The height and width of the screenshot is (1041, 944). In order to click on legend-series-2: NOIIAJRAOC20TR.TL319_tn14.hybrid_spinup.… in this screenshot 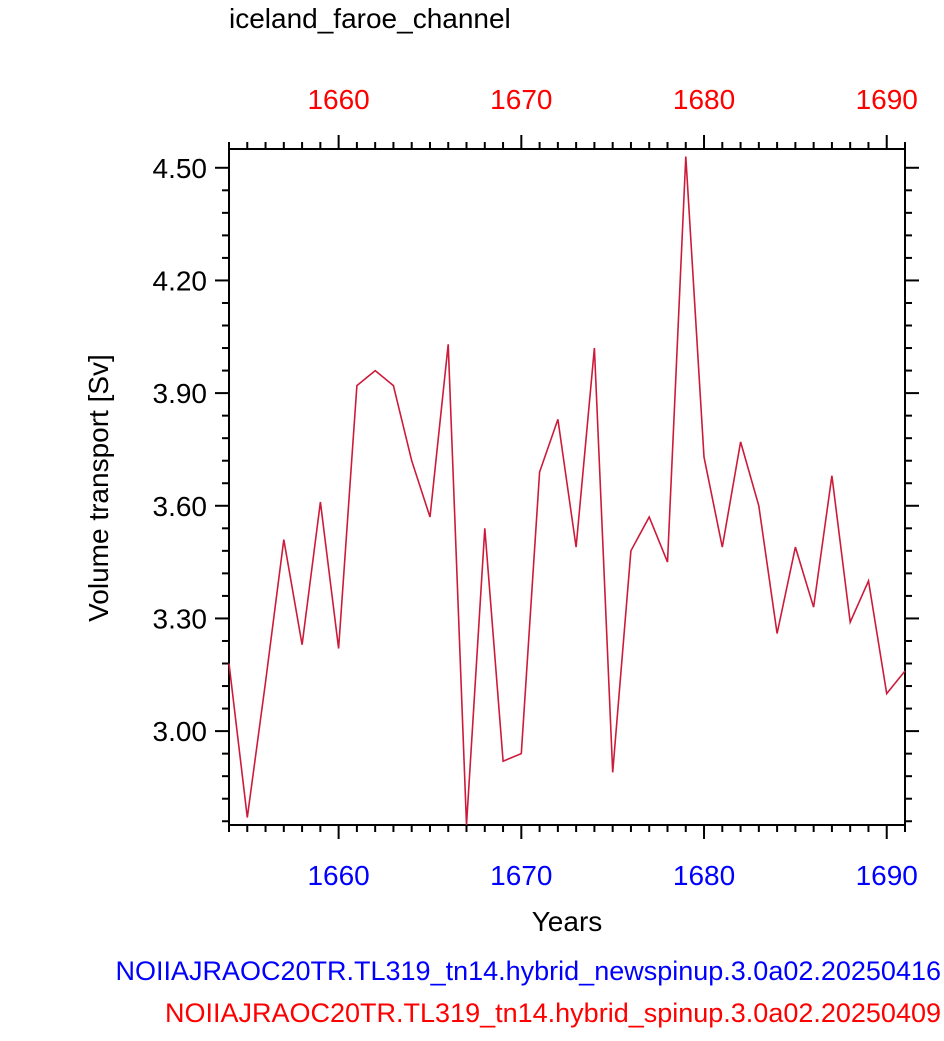, I will do `click(553, 1013)`.